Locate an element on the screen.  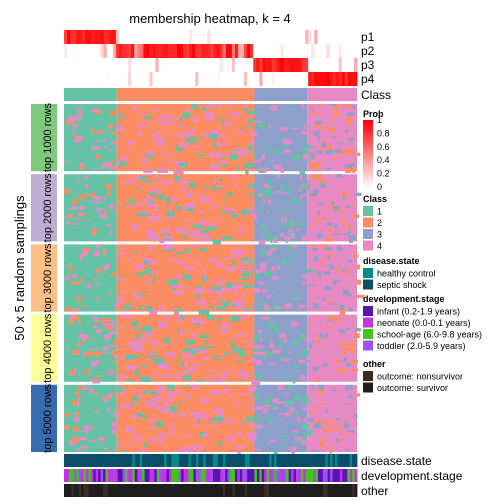
class-segment is located at coordinates (332, 94).